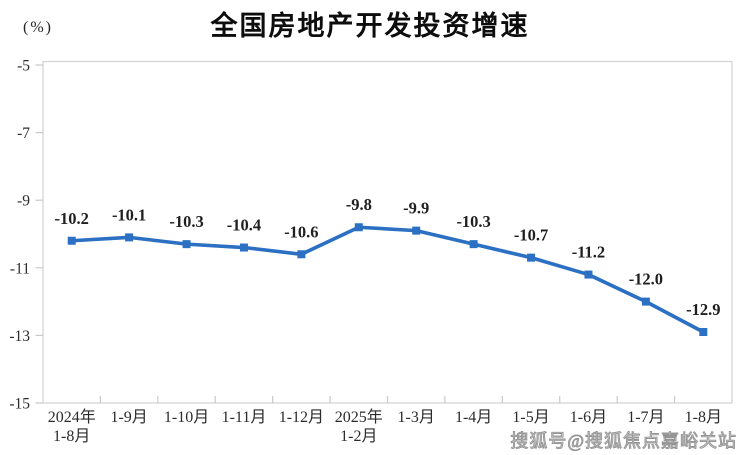  Describe the element at coordinates (244, 225) in the screenshot. I see `data-point-label: -10.4` at that location.